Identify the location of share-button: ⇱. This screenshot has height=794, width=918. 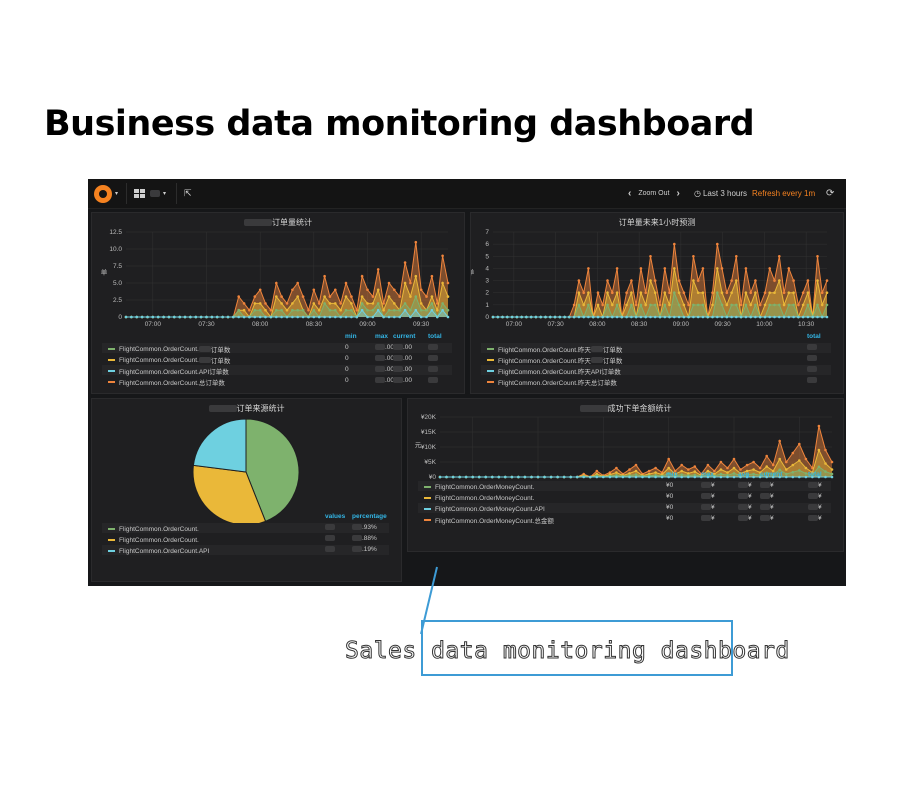
(188, 193).